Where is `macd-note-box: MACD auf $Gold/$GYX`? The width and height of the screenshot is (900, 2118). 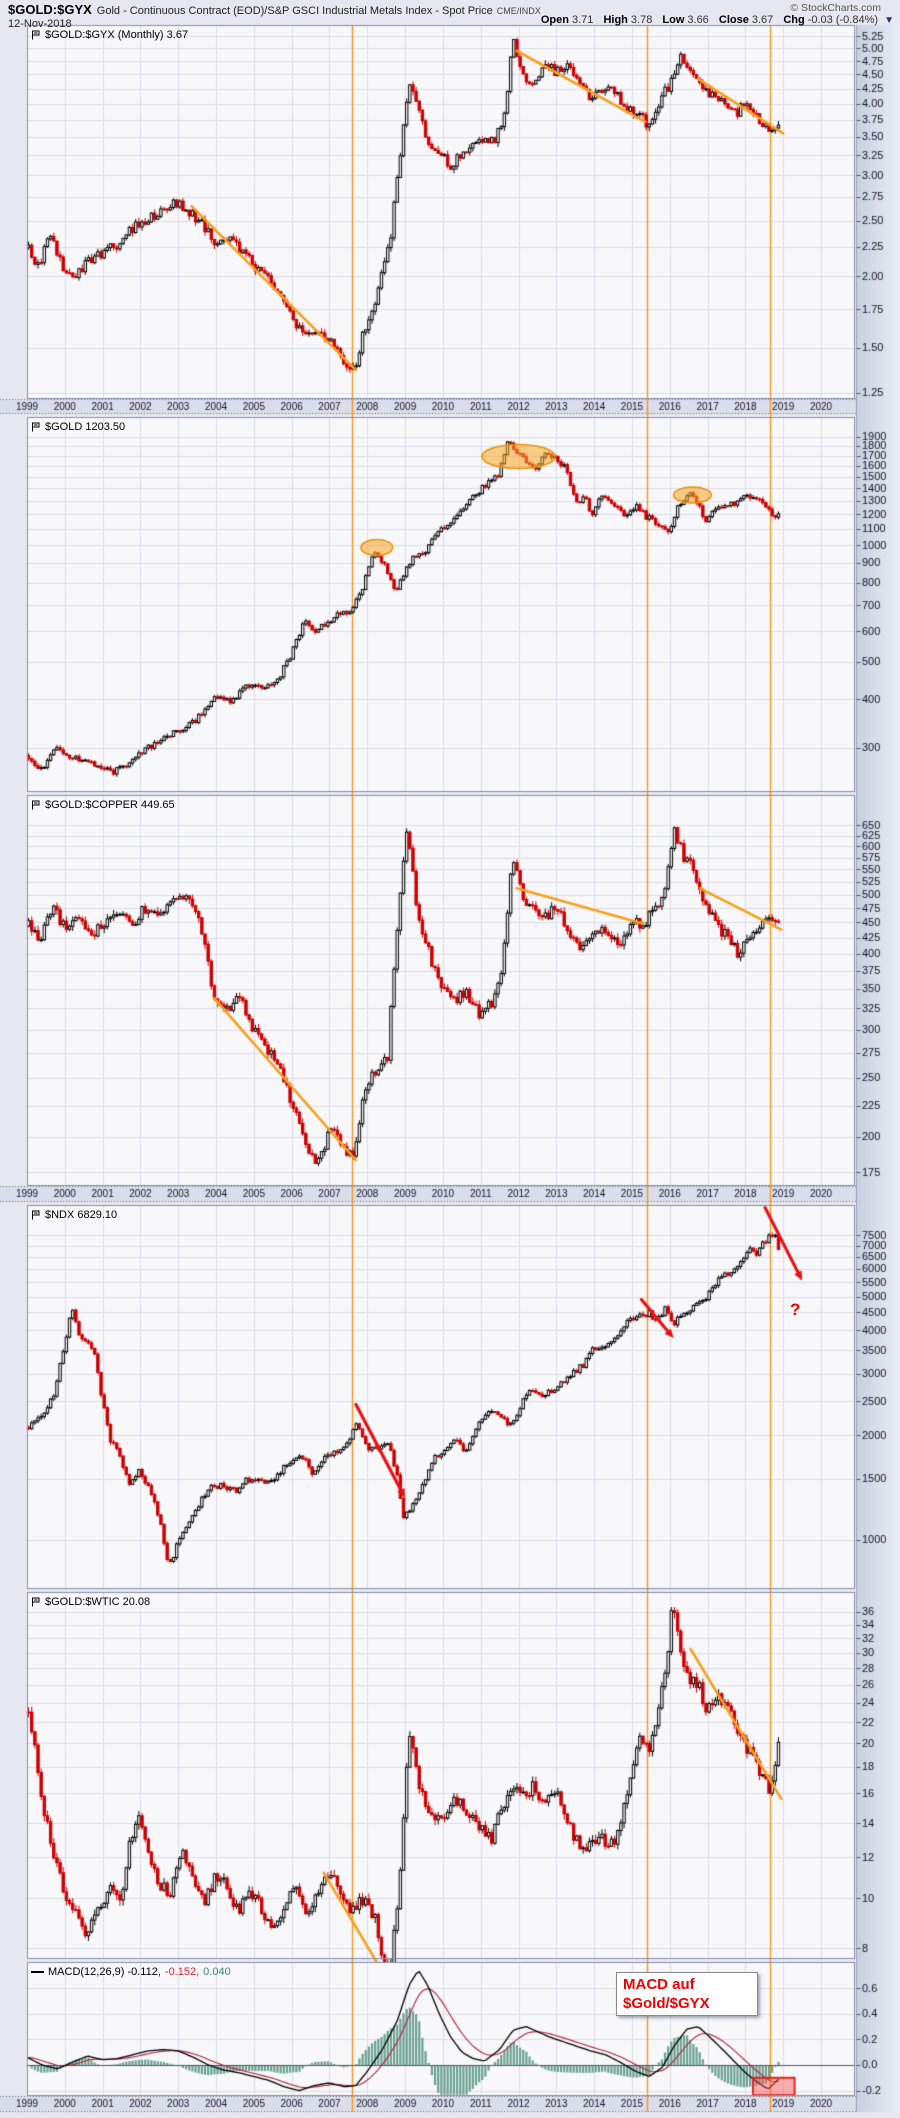
macd-note-box: MACD auf $Gold/$GYX is located at coordinates (687, 1994).